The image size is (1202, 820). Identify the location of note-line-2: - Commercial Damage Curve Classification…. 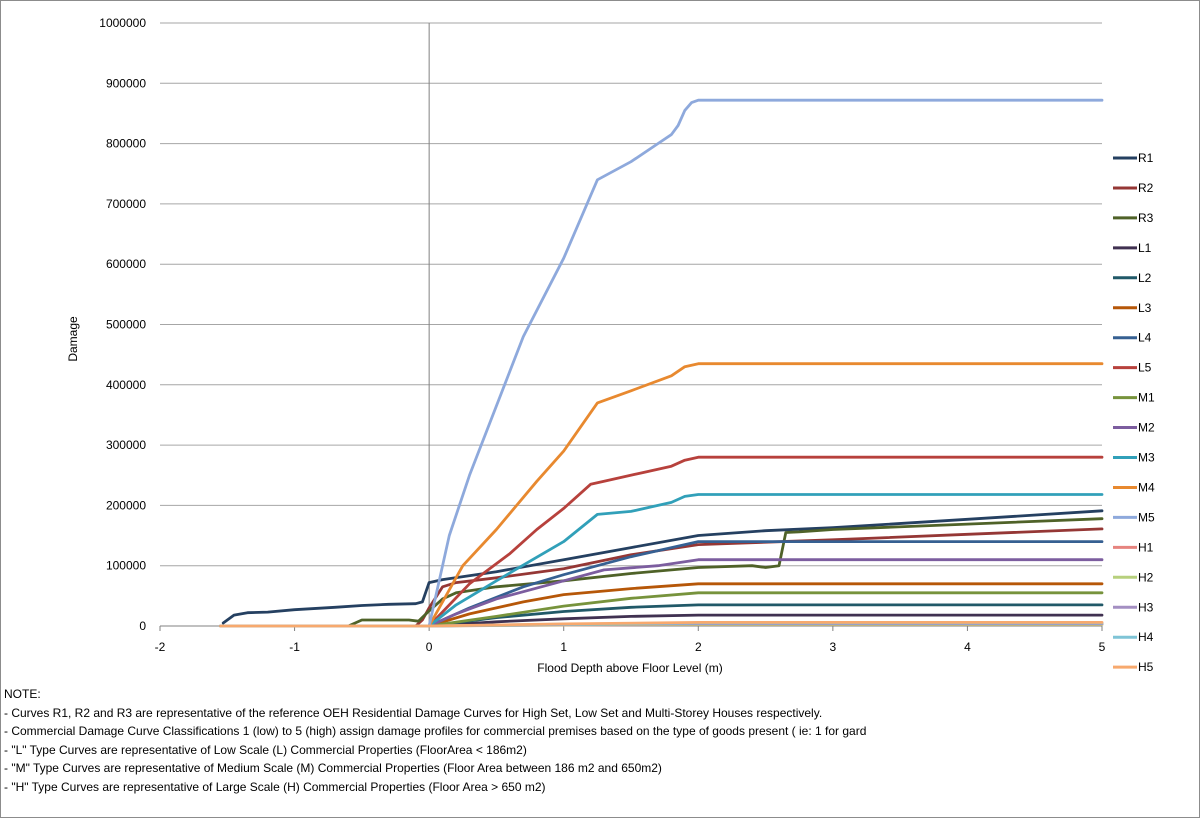
(435, 731).